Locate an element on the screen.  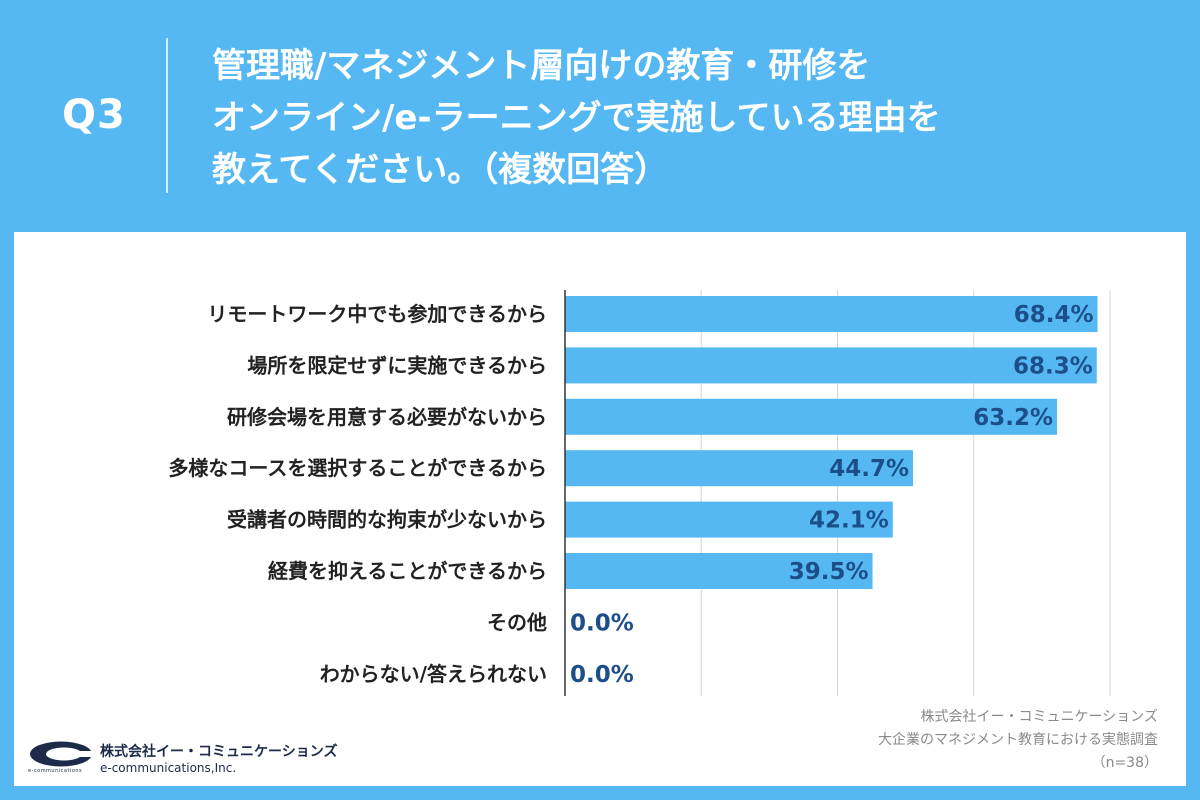
header-divider is located at coordinates (167, 115).